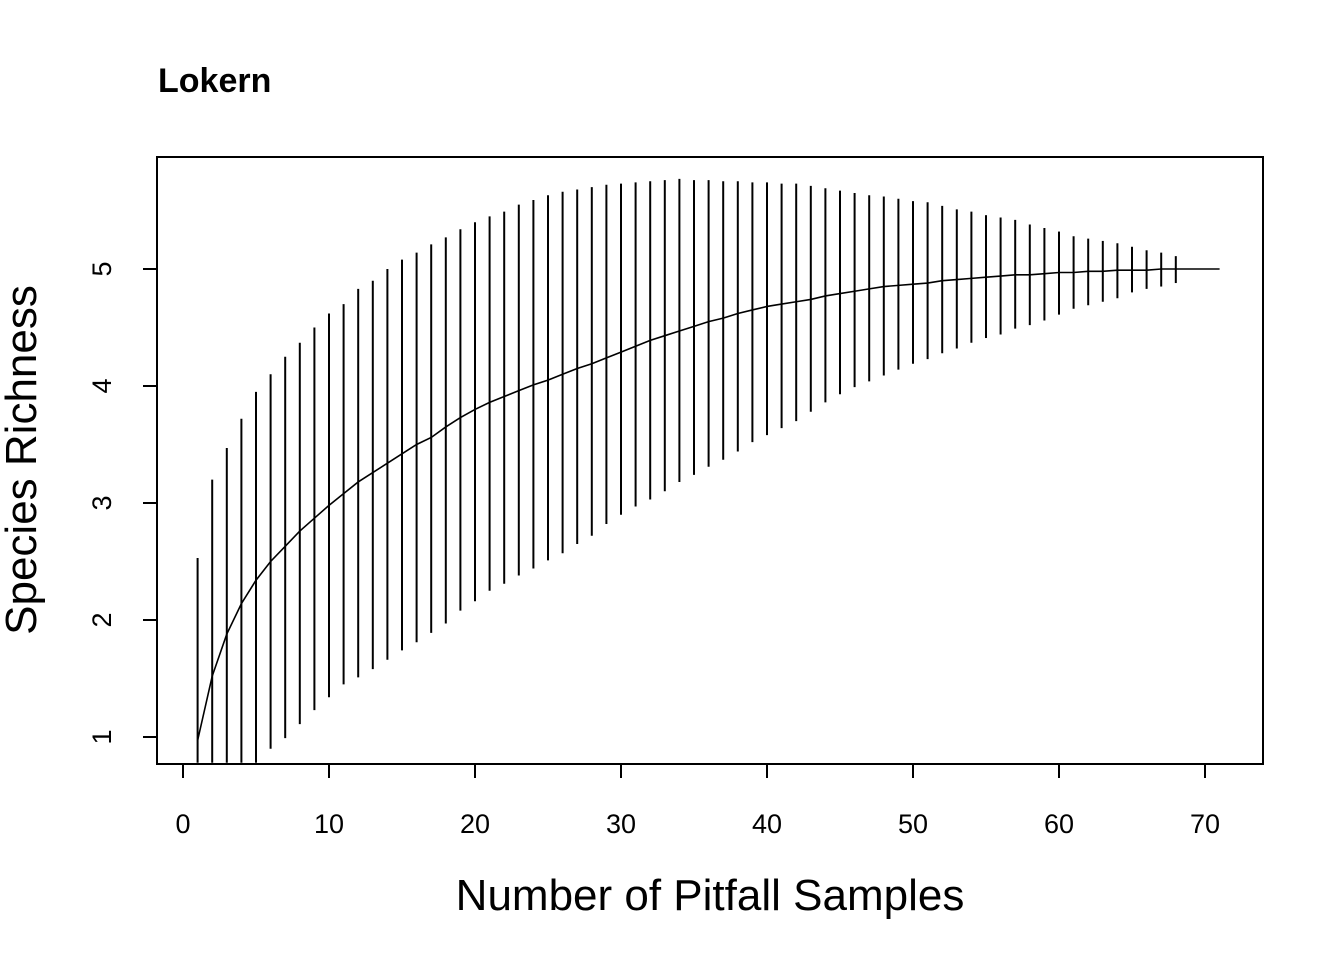 This screenshot has height=960, width=1344. I want to click on y-axis-title: Species Richness, so click(23, 460).